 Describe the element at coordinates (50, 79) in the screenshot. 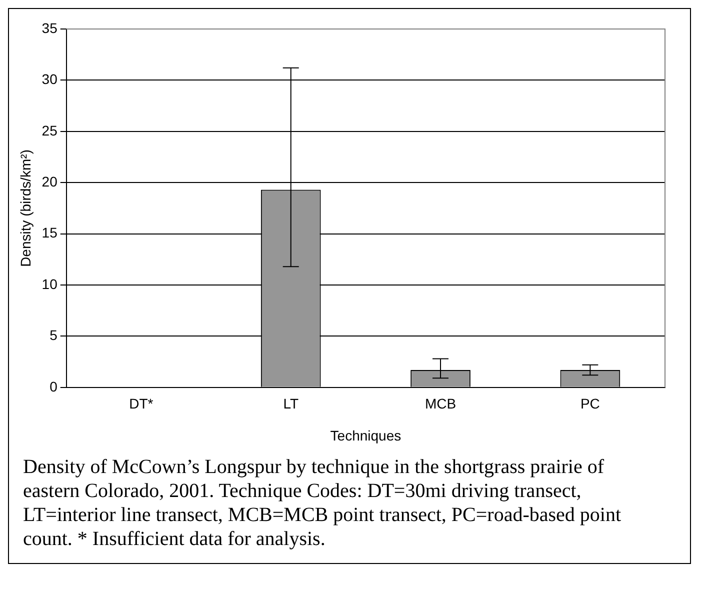

I see `y-tick-label: 30` at that location.